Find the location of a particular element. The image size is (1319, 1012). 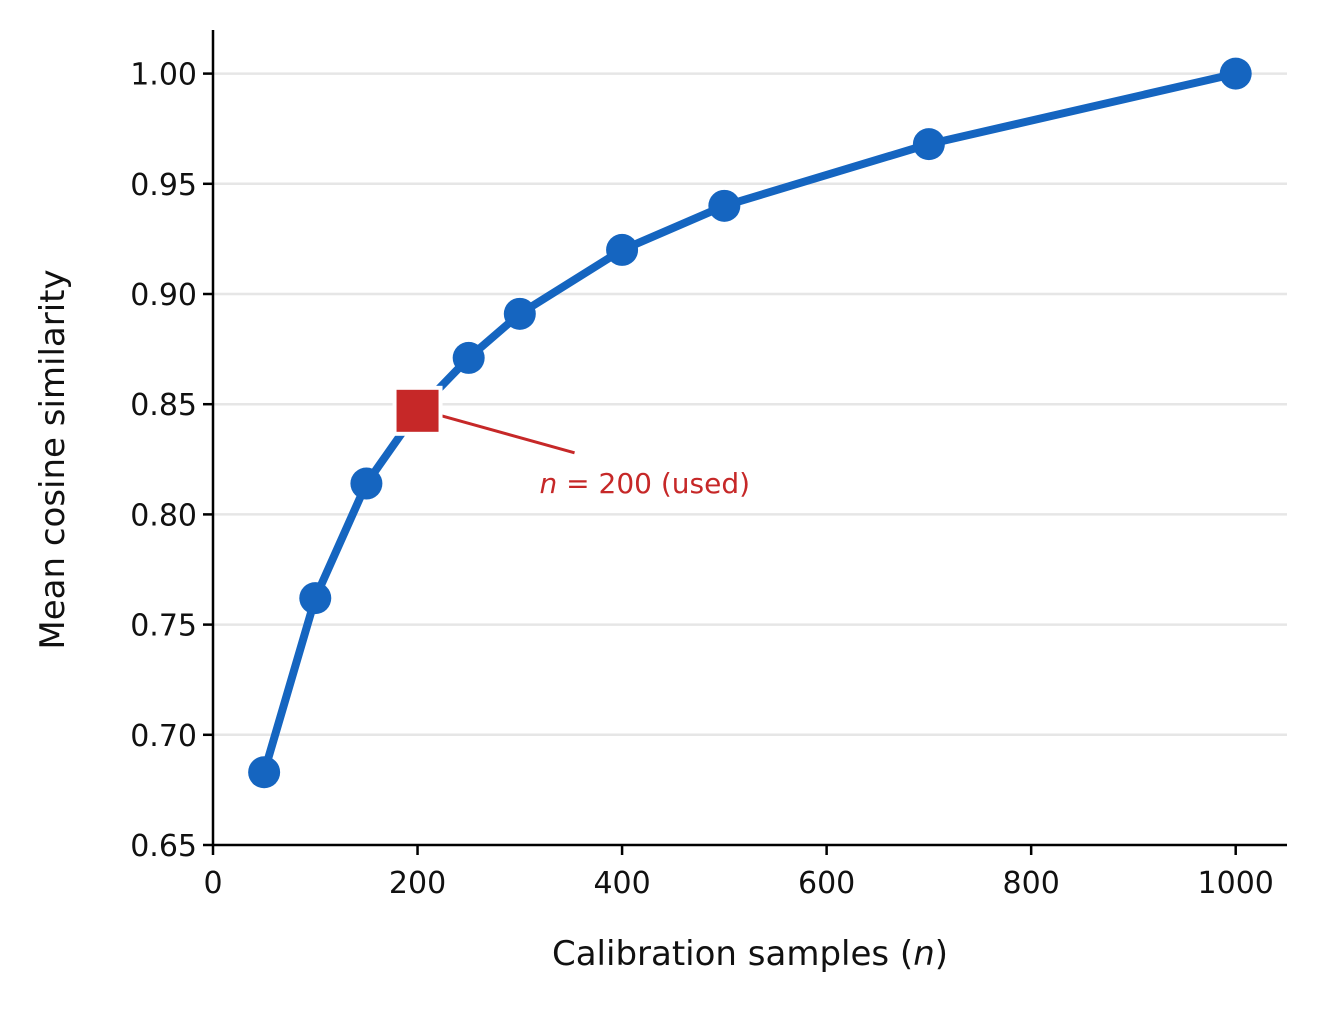

x-ticks: 0 200 400 600 800 1000 is located at coordinates (738, 873).